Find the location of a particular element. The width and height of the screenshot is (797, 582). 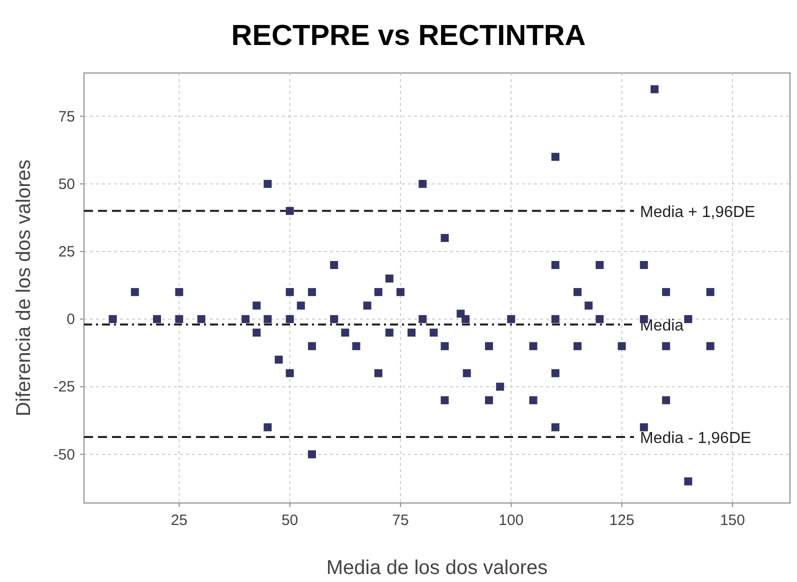

x-tick-label: 125 is located at coordinates (621, 520).